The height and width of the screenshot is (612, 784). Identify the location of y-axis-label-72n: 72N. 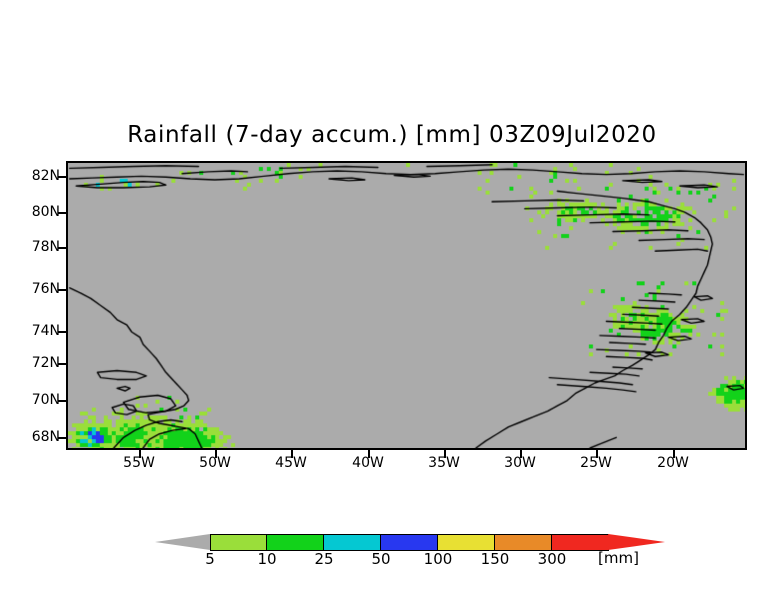
(45, 363).